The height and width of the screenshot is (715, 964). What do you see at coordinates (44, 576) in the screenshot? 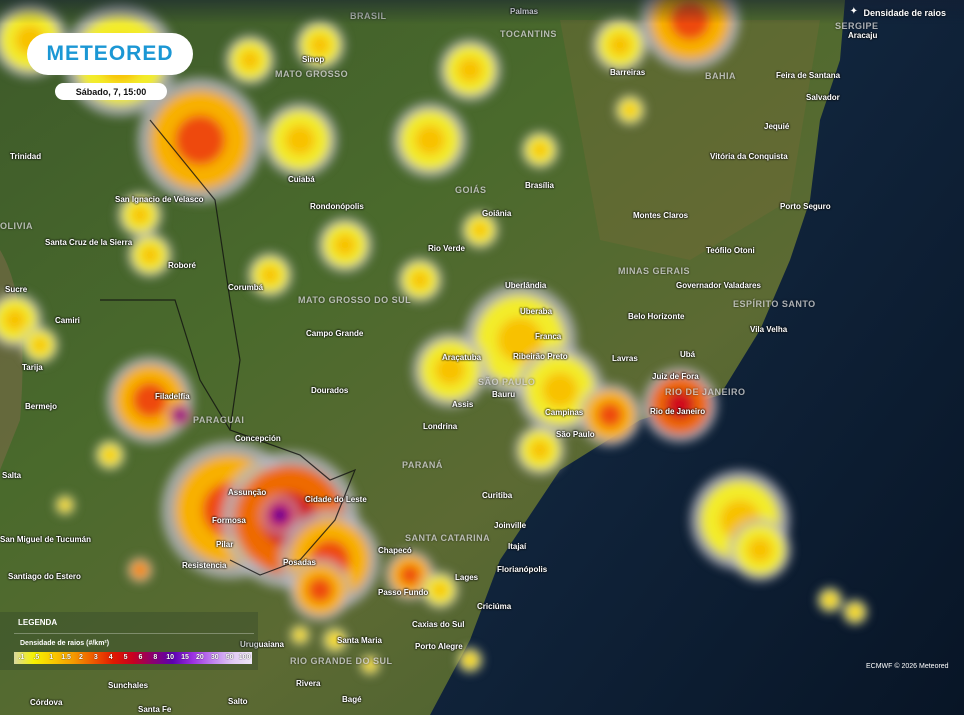
I see `city-label: Santiago do Estero` at bounding box center [44, 576].